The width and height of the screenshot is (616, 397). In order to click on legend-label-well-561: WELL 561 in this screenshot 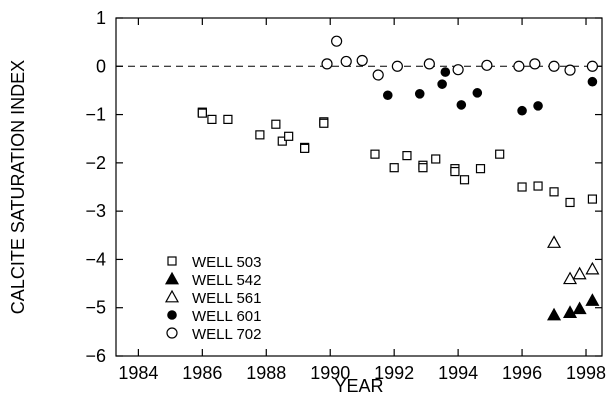, I will do `click(227, 298)`.